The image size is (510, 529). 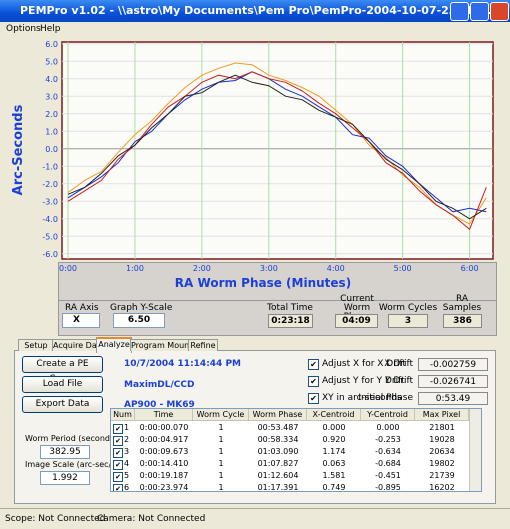 I want to click on table-cell: 0.749, so click(x=334, y=487).